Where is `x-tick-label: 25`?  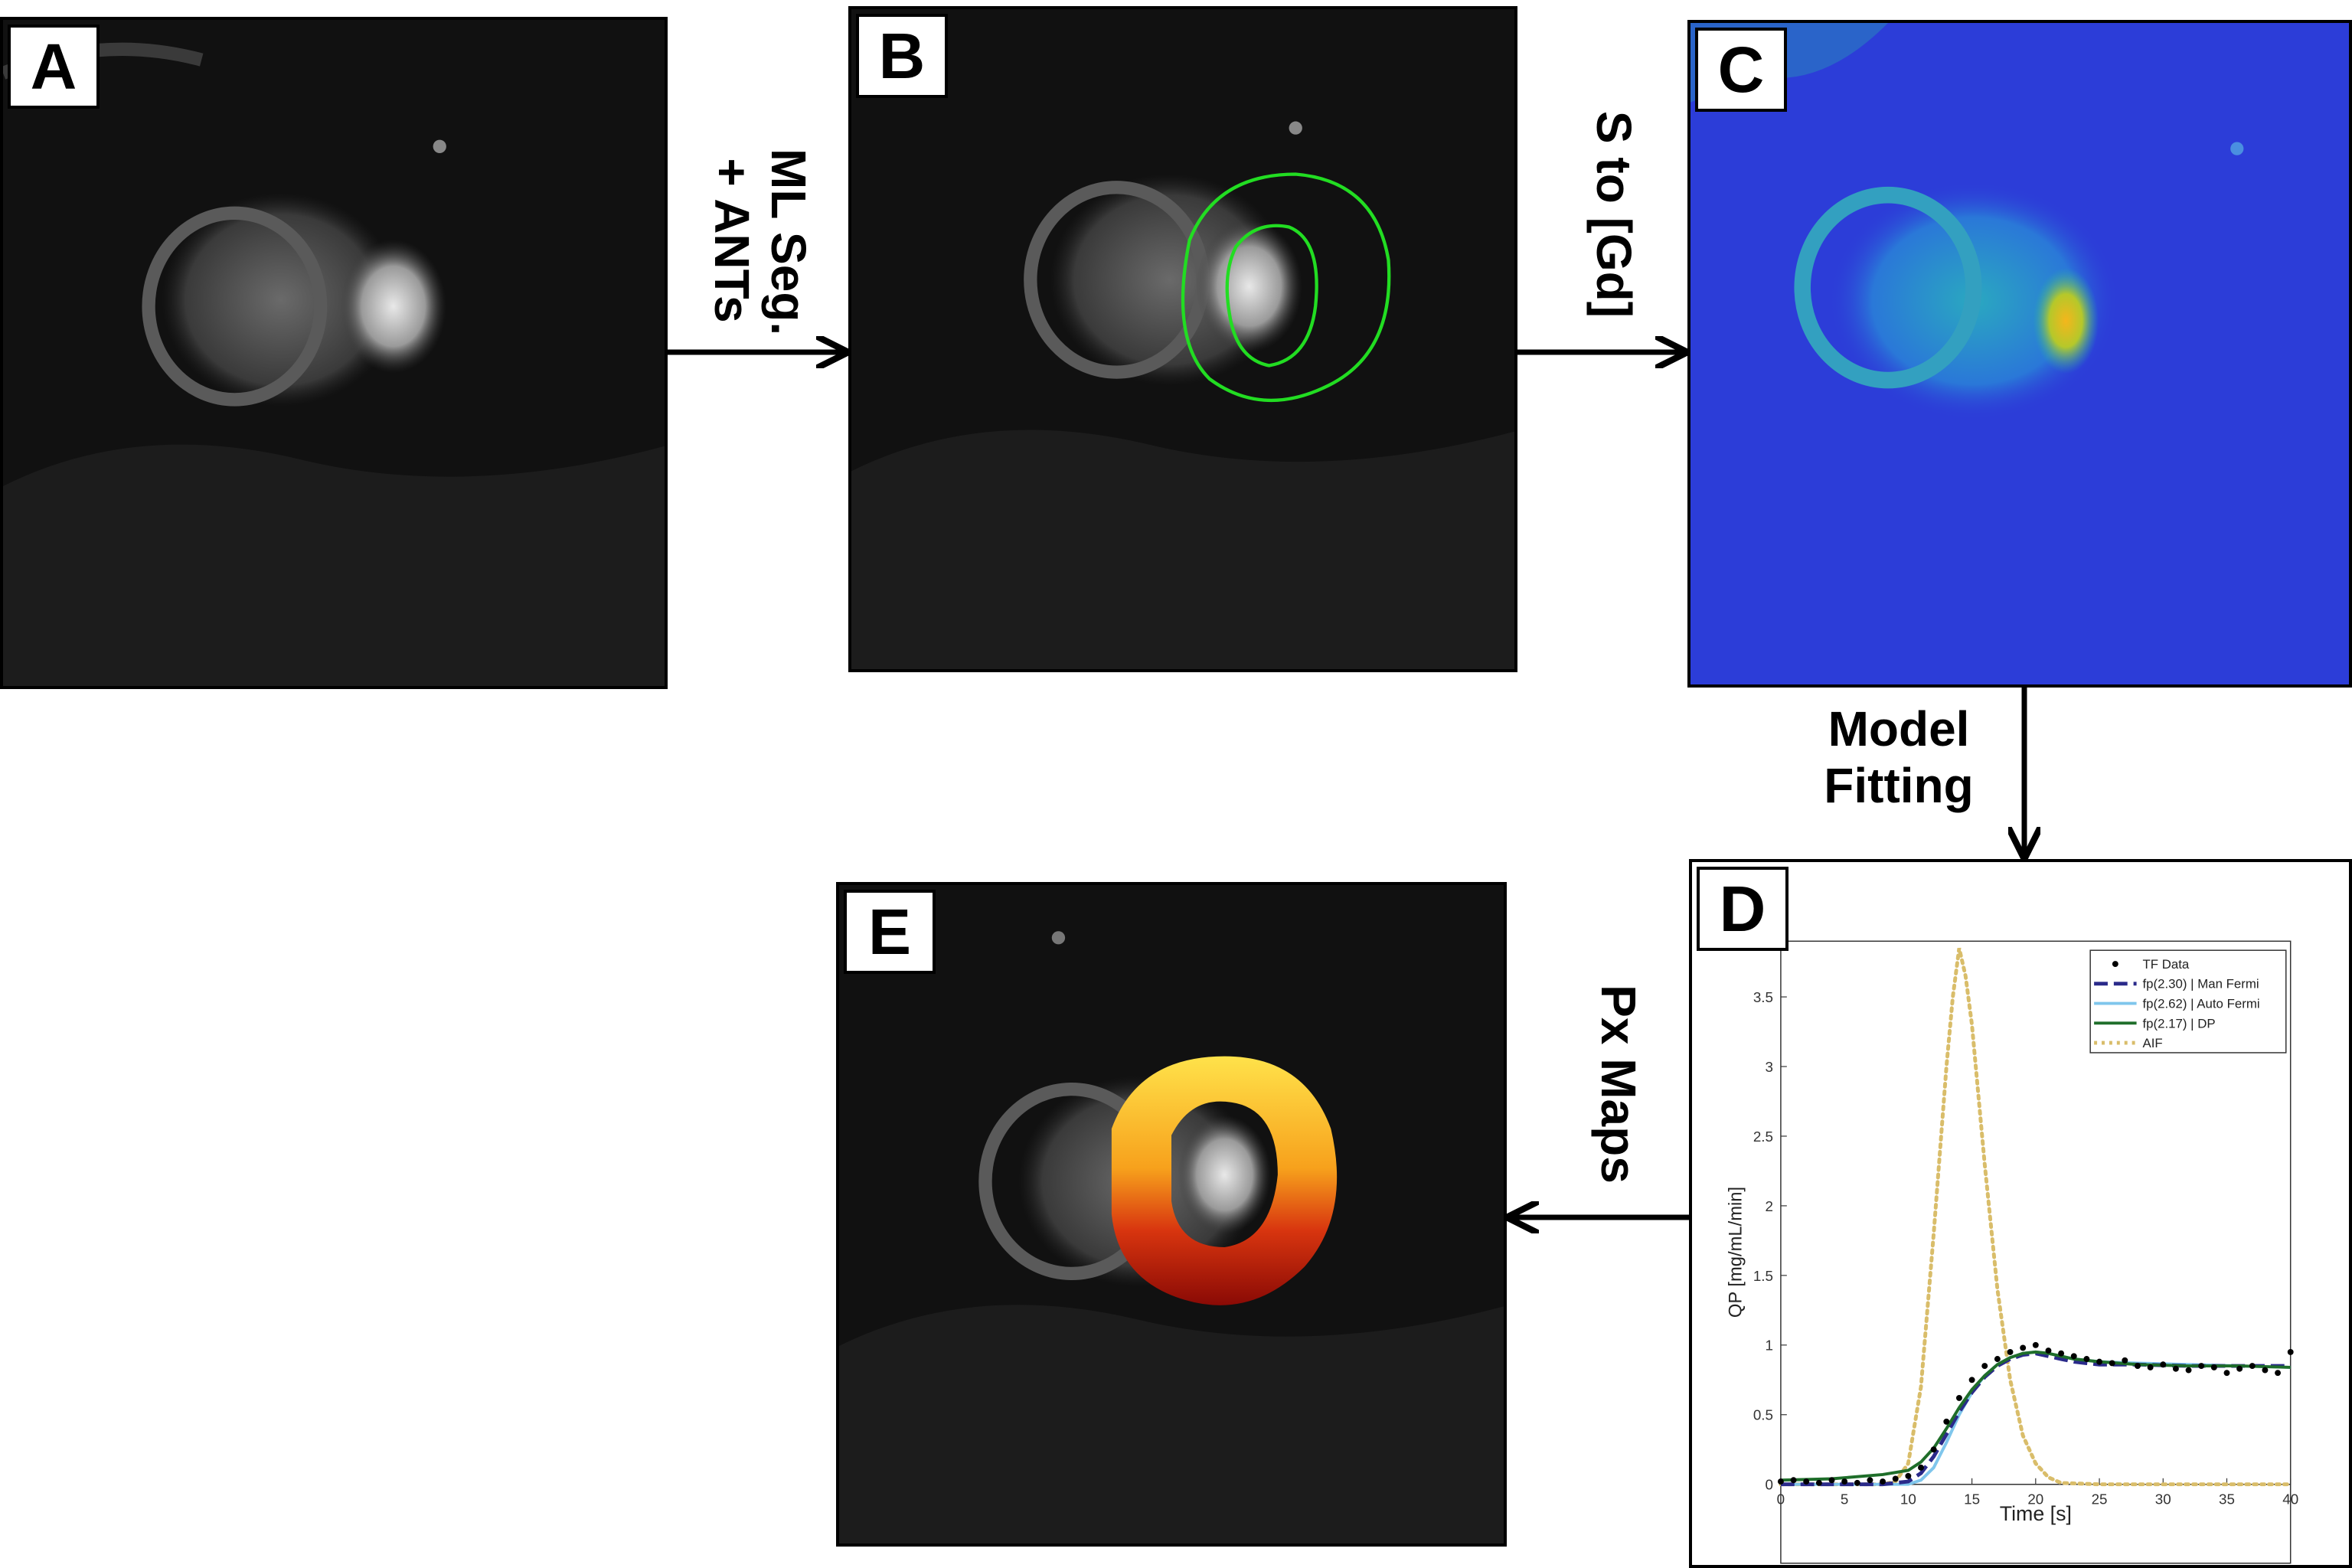
x-tick-label: 25 is located at coordinates (2100, 1499).